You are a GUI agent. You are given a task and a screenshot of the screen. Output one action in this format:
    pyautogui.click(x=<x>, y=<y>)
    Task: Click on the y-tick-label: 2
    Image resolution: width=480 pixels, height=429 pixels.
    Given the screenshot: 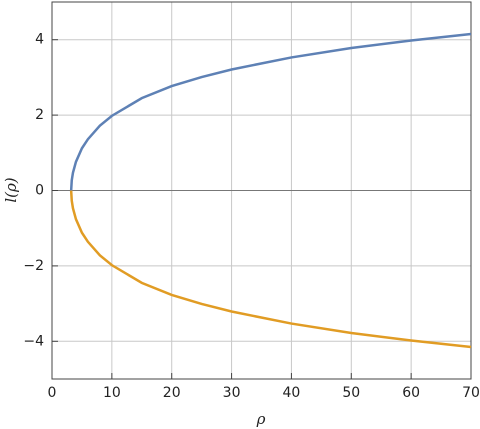 What is the action you would take?
    pyautogui.click(x=39, y=115)
    